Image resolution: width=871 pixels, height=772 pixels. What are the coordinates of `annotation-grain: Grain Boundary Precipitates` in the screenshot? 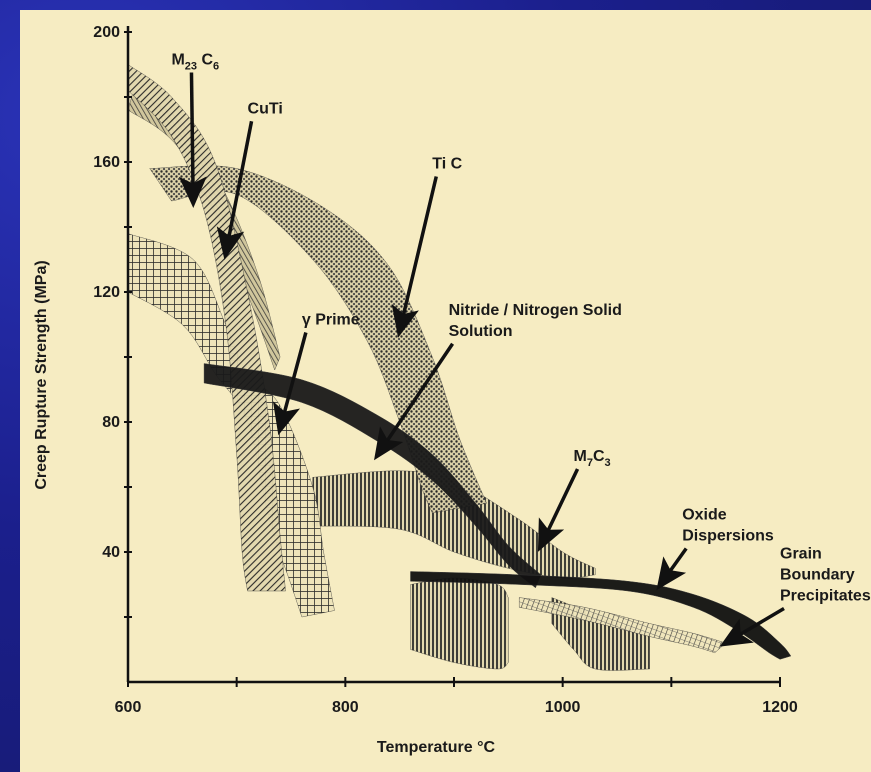 It's located at (795, 596).